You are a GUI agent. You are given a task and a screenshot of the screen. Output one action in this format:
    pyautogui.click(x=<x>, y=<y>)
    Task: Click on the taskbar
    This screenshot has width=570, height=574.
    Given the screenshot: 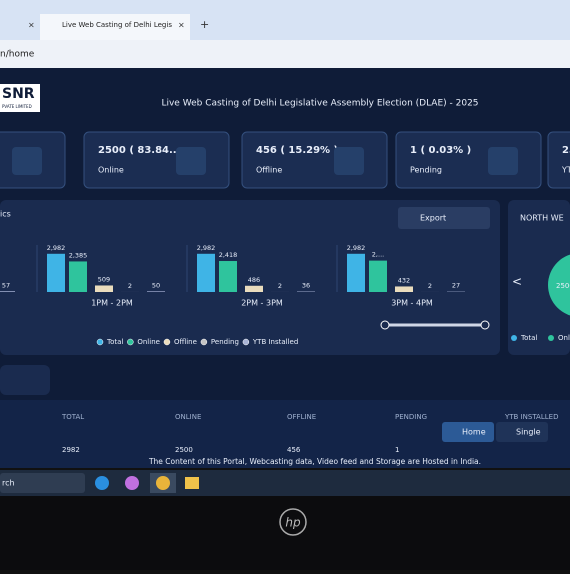 What is the action you would take?
    pyautogui.click(x=285, y=483)
    